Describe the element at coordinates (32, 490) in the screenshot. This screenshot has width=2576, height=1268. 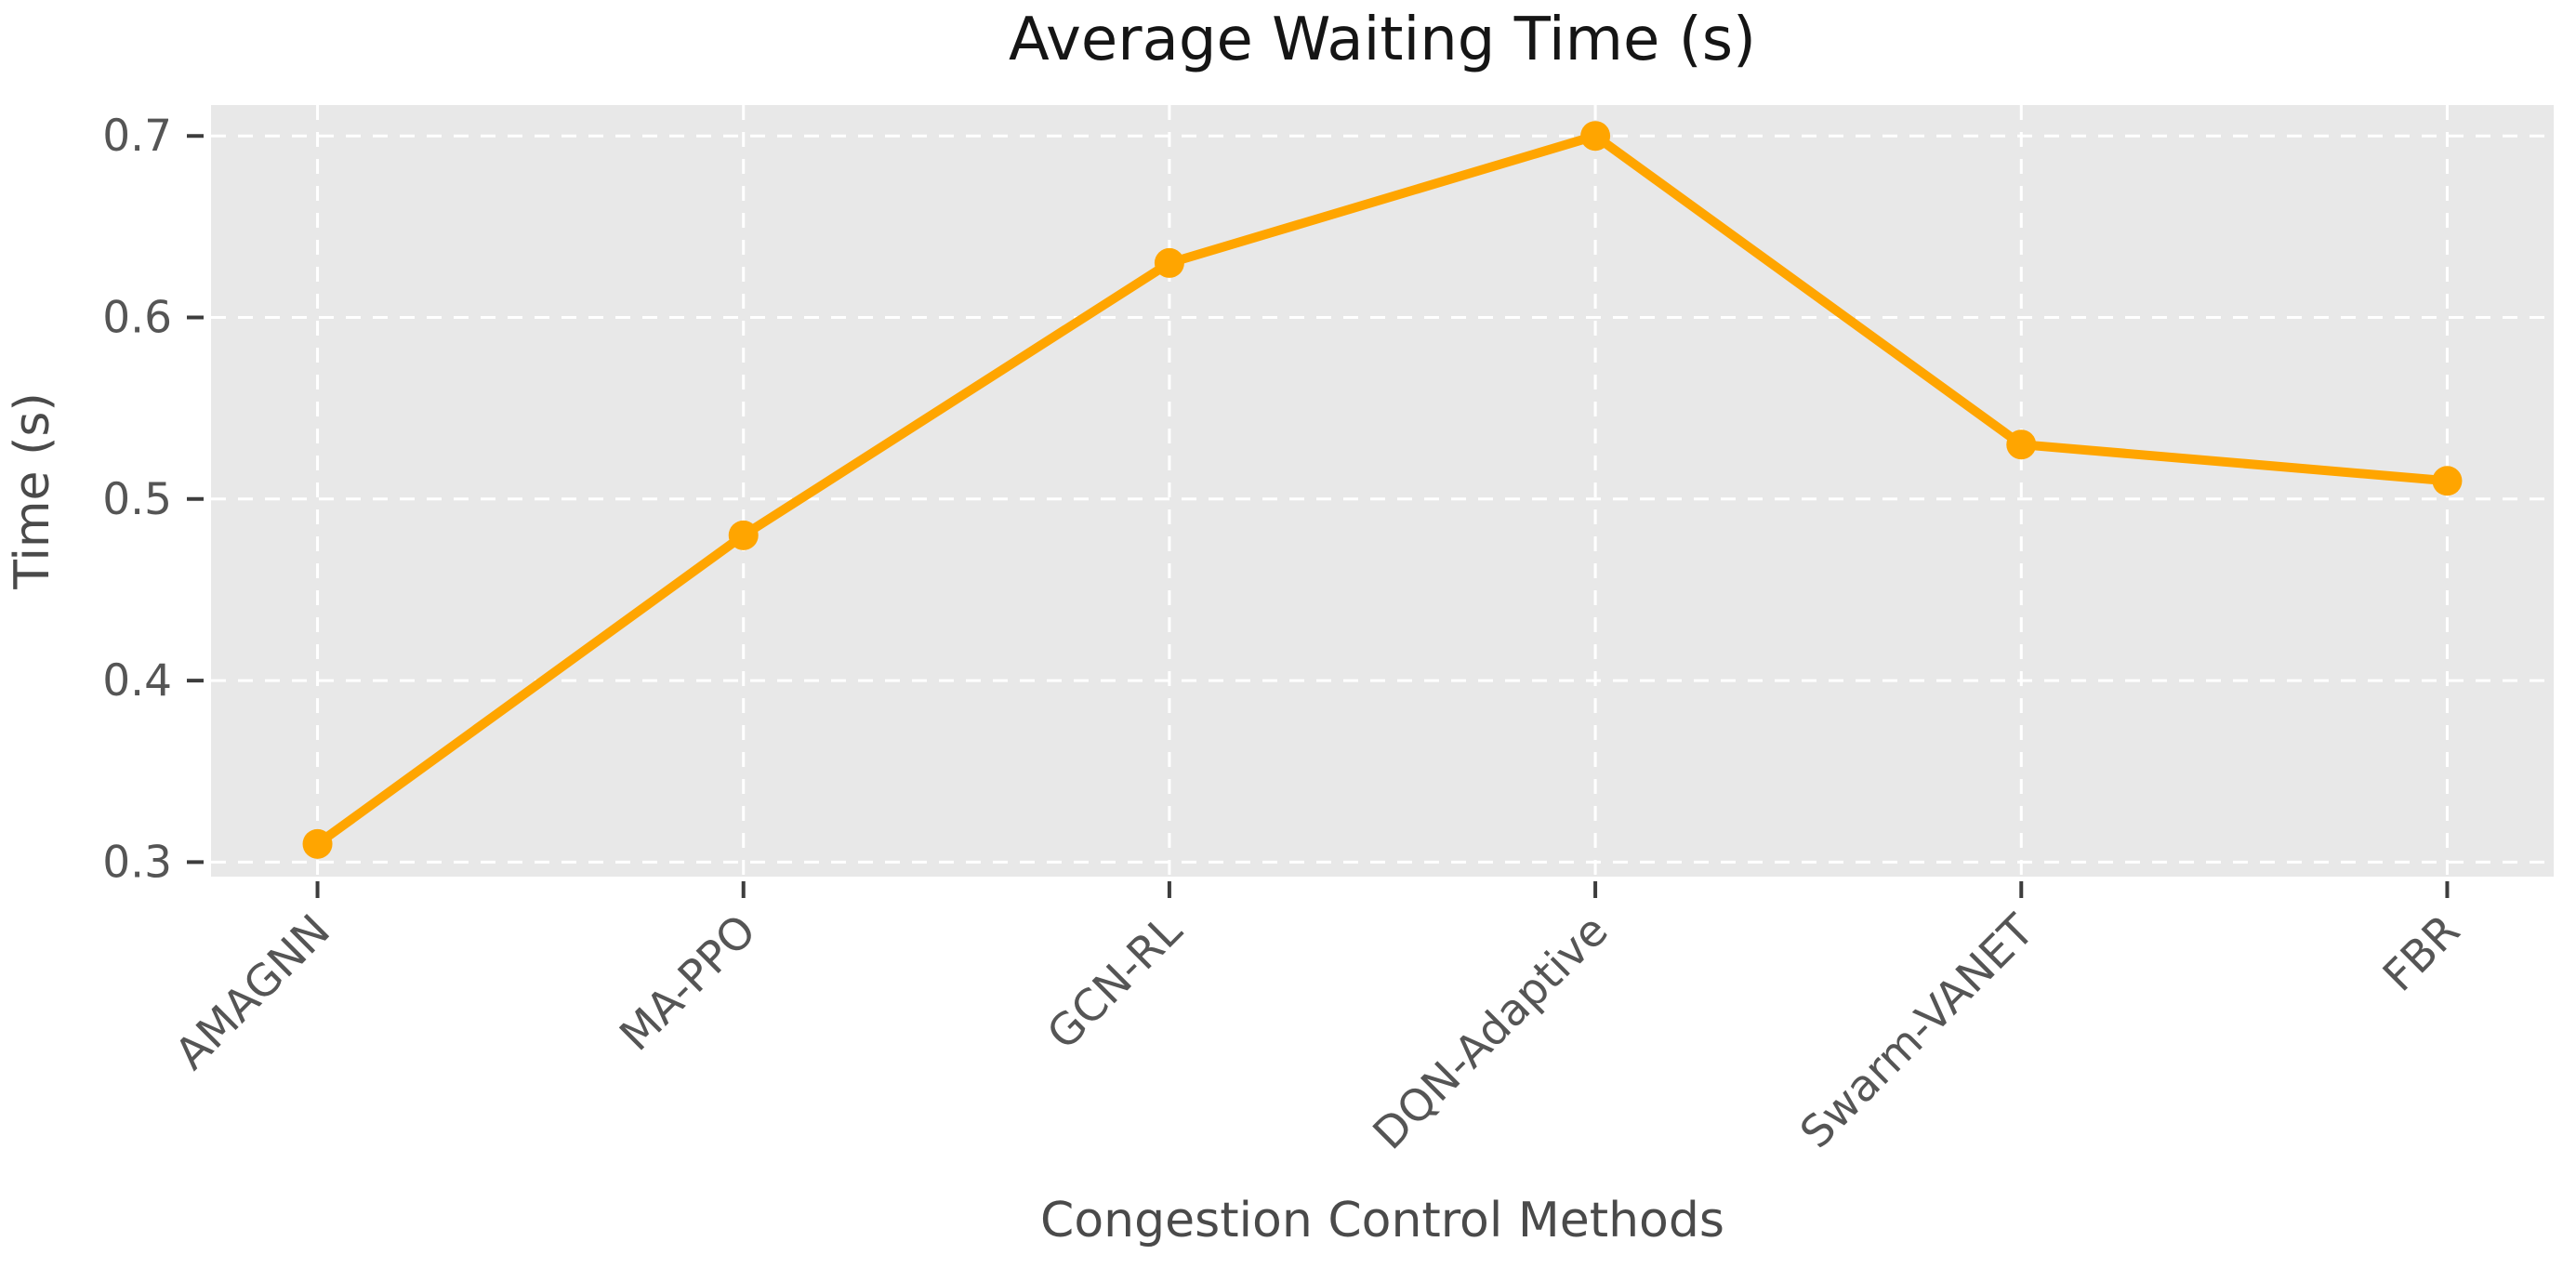
I see `y-axis-label: Time (s)` at that location.